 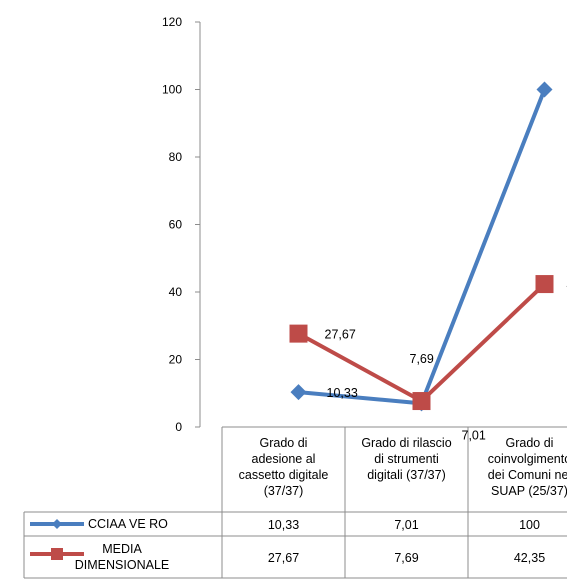 I want to click on table-value: 100, so click(x=529, y=525).